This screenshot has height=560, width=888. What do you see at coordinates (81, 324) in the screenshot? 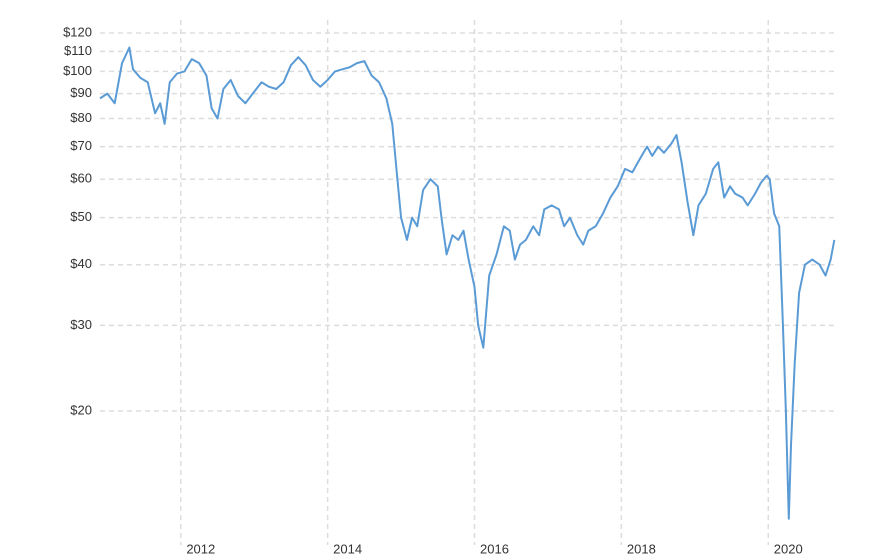
I see `y-tick-label: $30` at bounding box center [81, 324].